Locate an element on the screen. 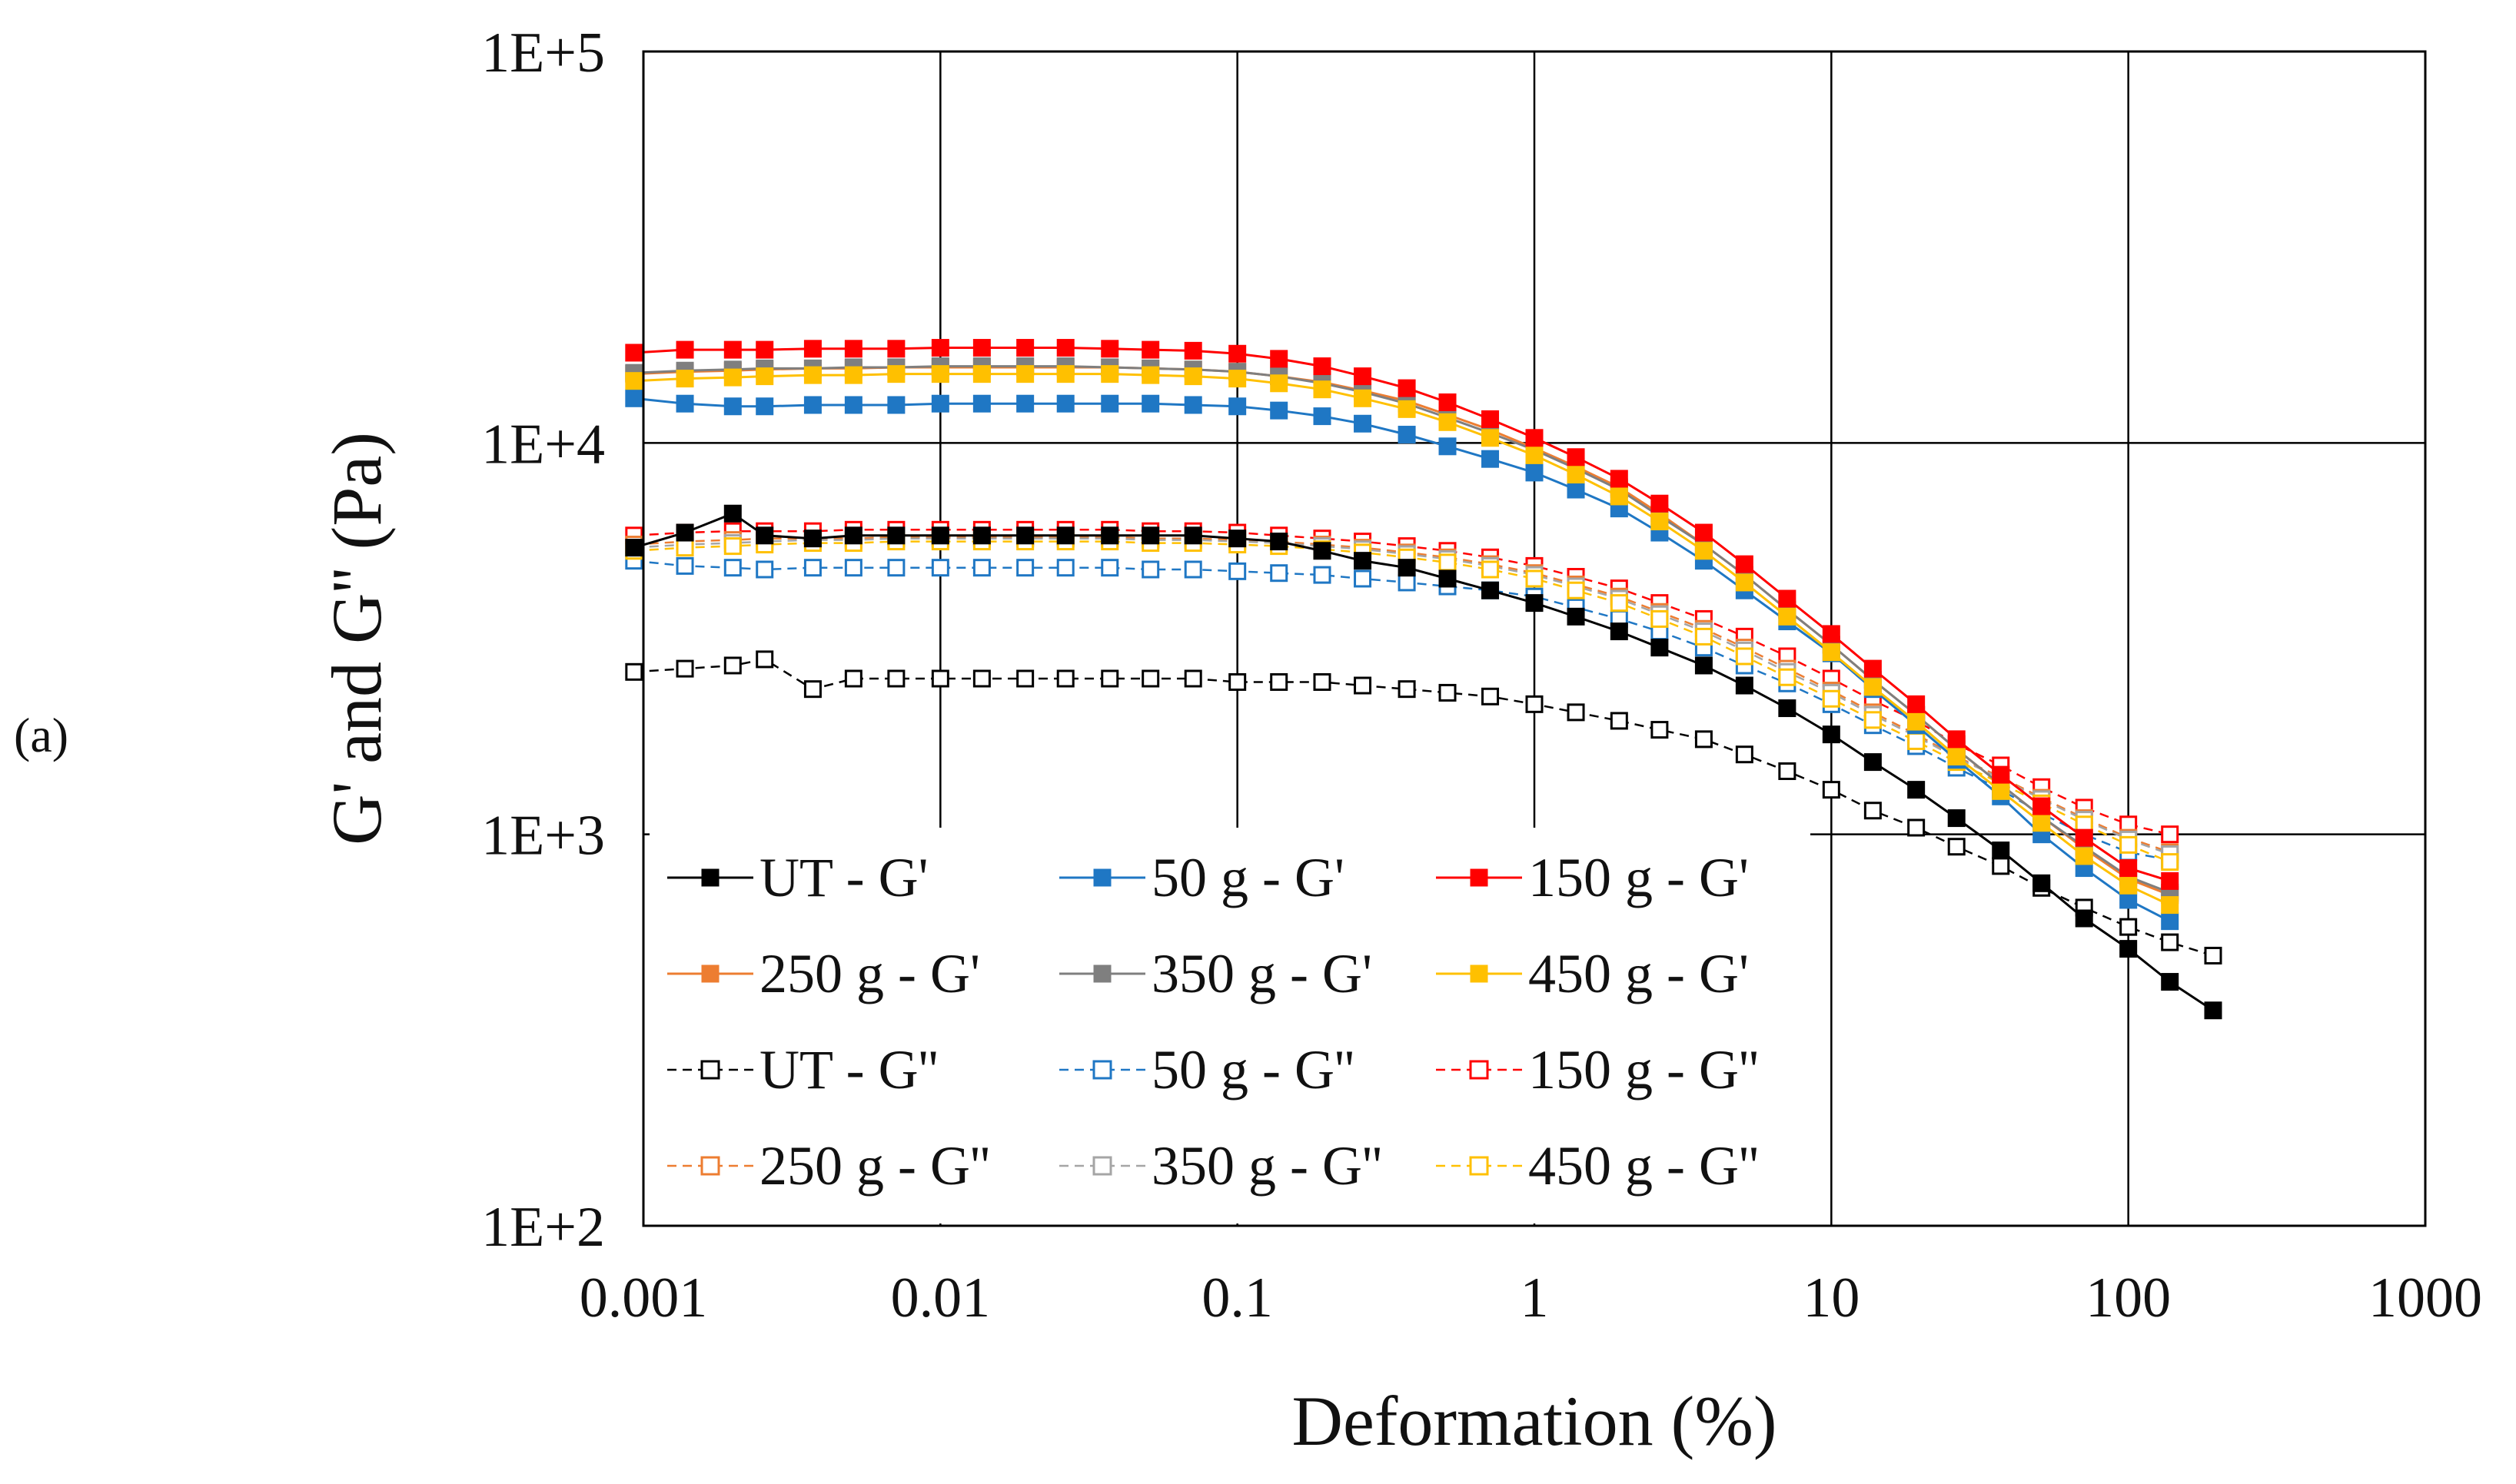 The width and height of the screenshot is (2516, 1484). legend-label: 50 g - G'' is located at coordinates (1253, 1070).